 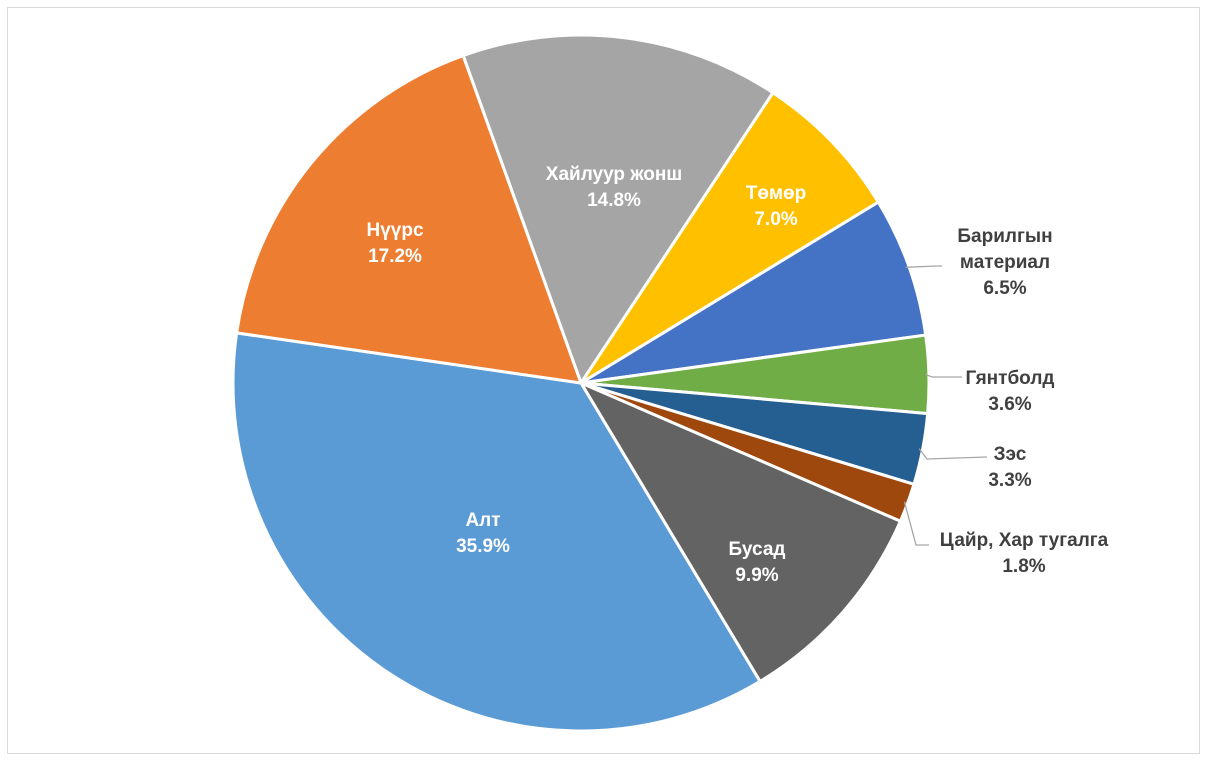 I want to click on data-label-line: 17.2%, so click(x=395, y=256).